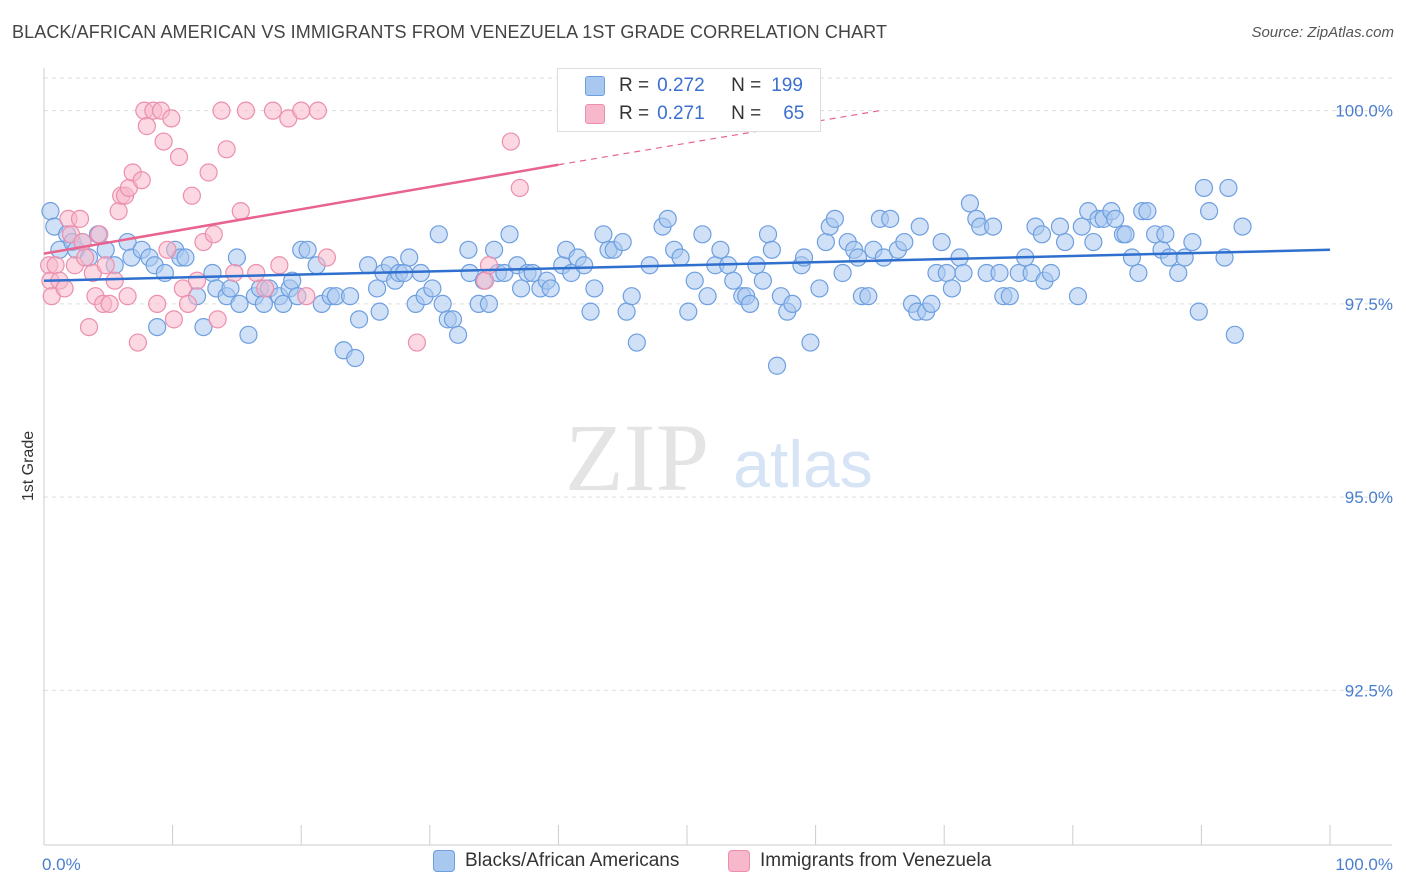 The width and height of the screenshot is (1406, 892). Describe the element at coordinates (637, 457) in the screenshot. I see `watermark-zip: ZIP` at that location.